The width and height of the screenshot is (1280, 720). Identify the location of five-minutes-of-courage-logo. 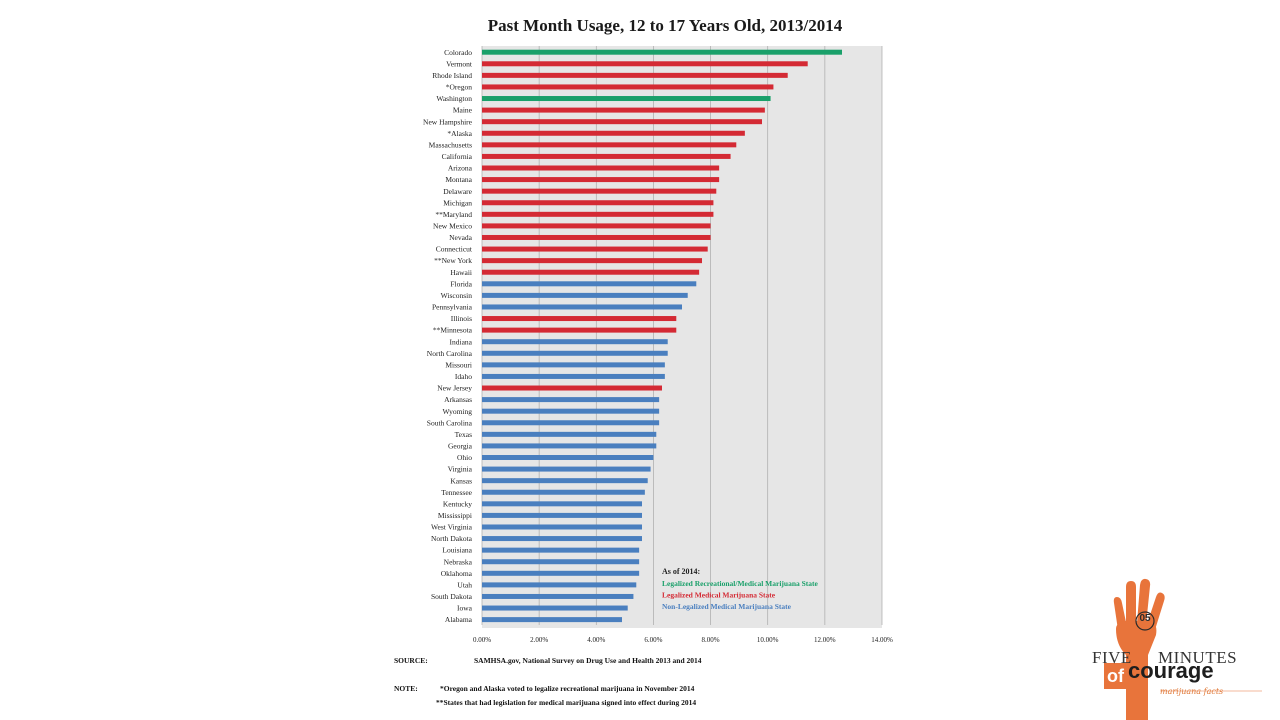
(1183, 649).